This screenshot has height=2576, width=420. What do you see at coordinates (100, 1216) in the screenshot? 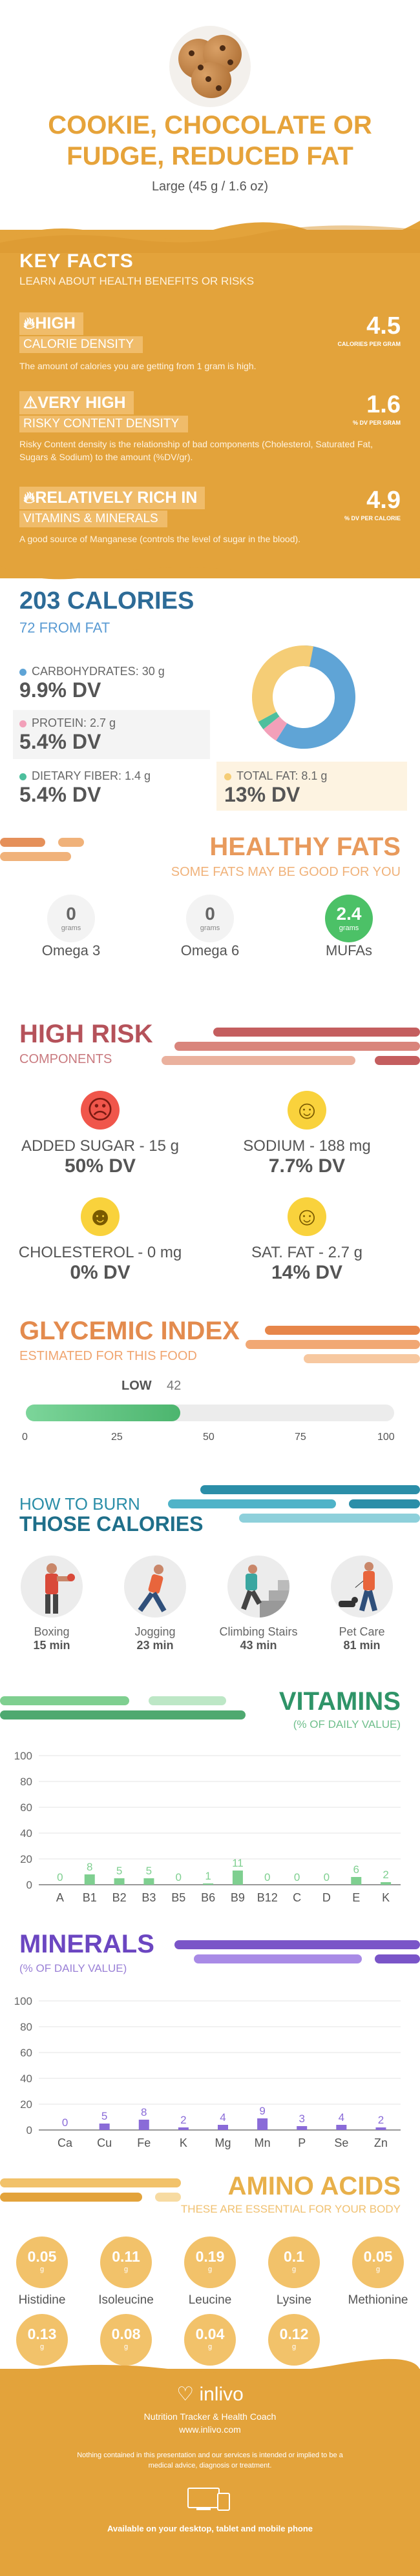
I see `grin-face-icon: ☻` at bounding box center [100, 1216].